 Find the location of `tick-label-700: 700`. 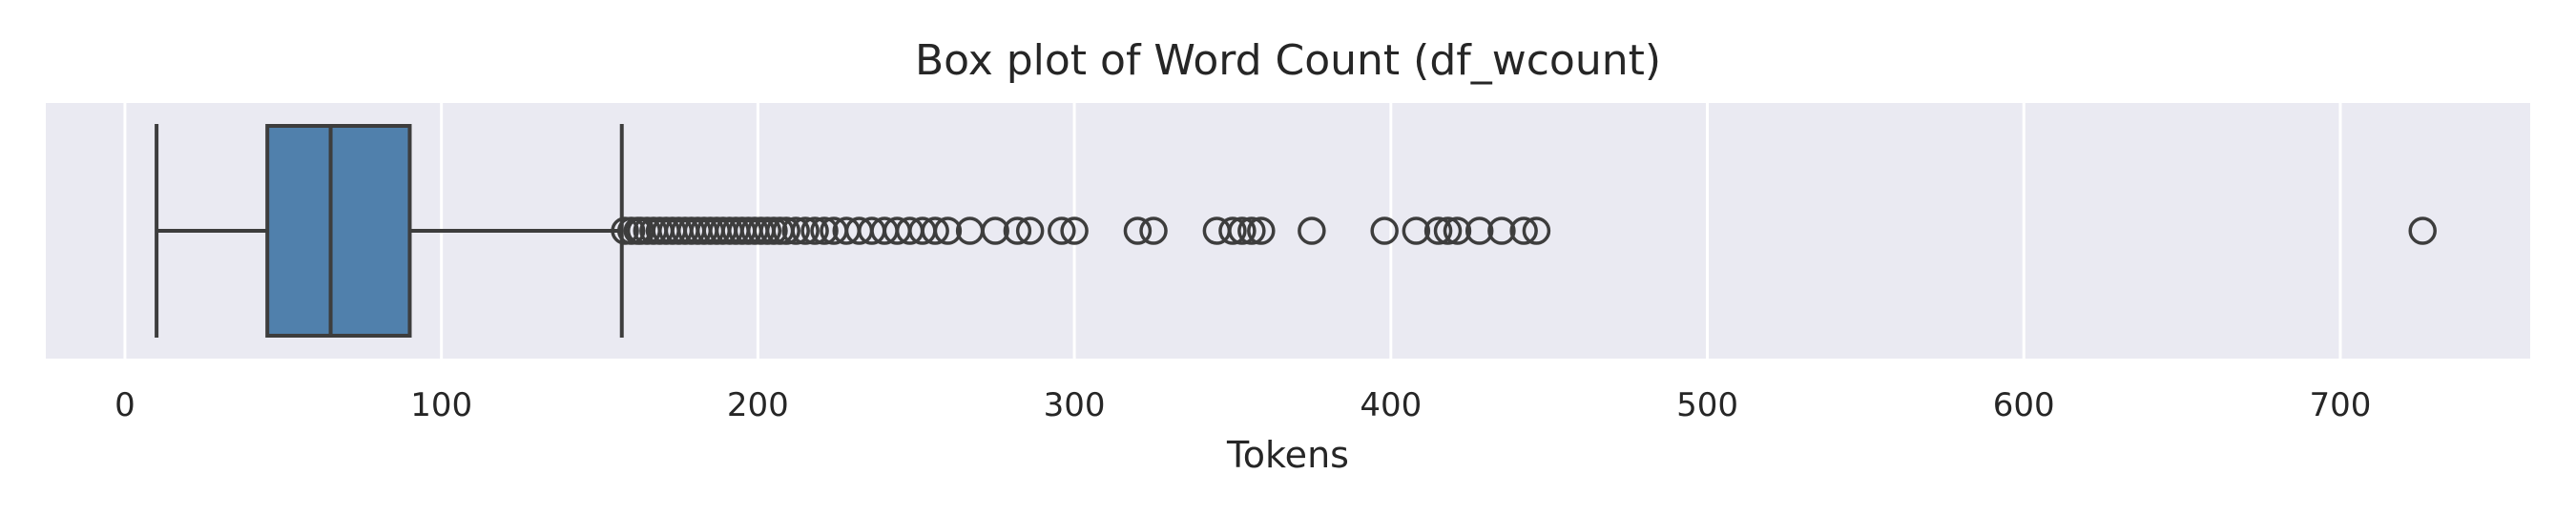

tick-label-700: 700 is located at coordinates (2341, 405).